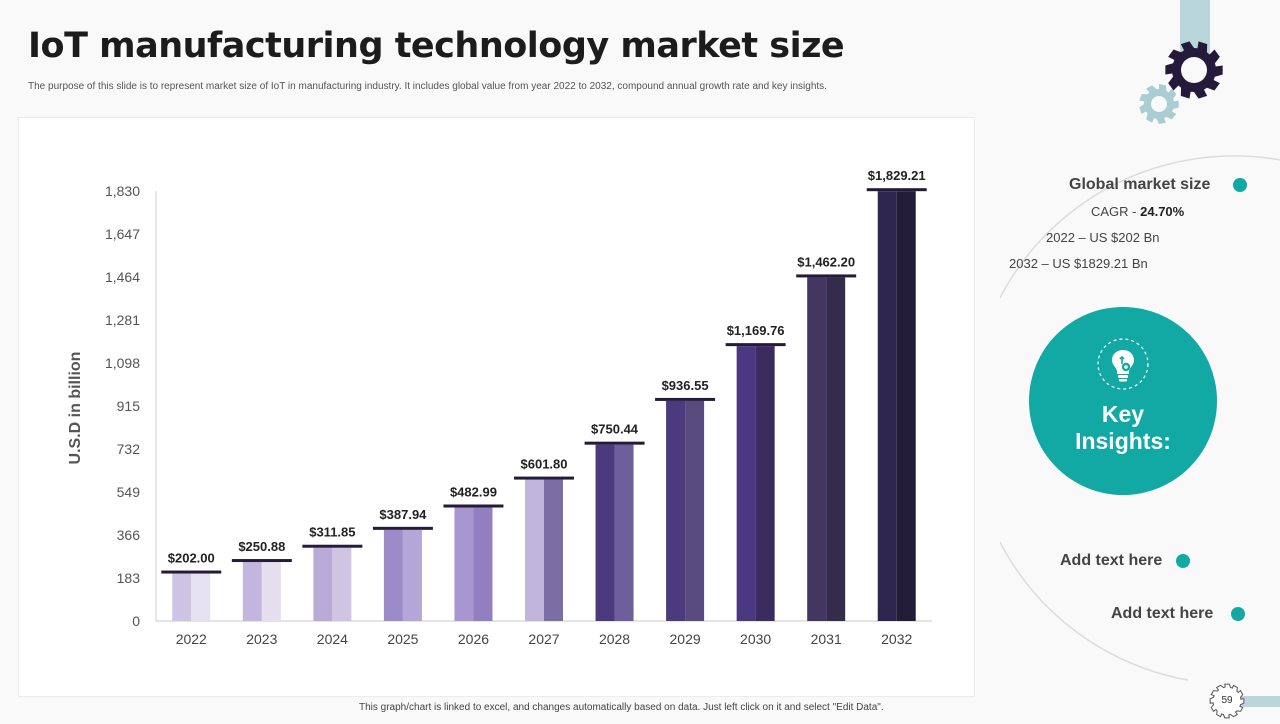 This screenshot has height=724, width=1280. What do you see at coordinates (543, 639) in the screenshot?
I see `x-tick-label: 2027` at bounding box center [543, 639].